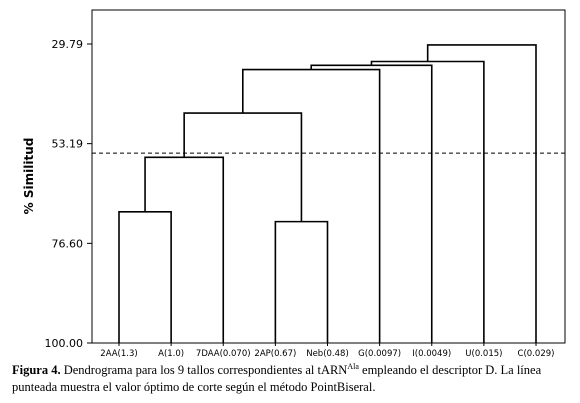 The width and height of the screenshot is (580, 403). What do you see at coordinates (536, 354) in the screenshot?
I see `leaf-label: C(0.029)` at bounding box center [536, 354].